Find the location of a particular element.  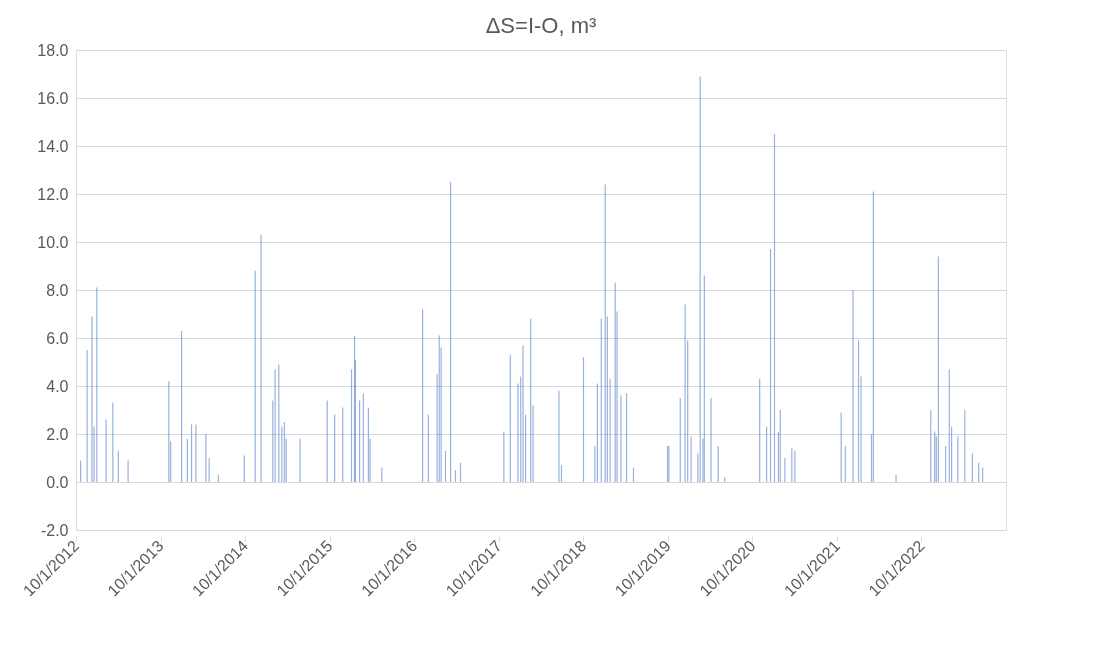

chart-title: ΔS=I-O, m³ is located at coordinates (541, 25).